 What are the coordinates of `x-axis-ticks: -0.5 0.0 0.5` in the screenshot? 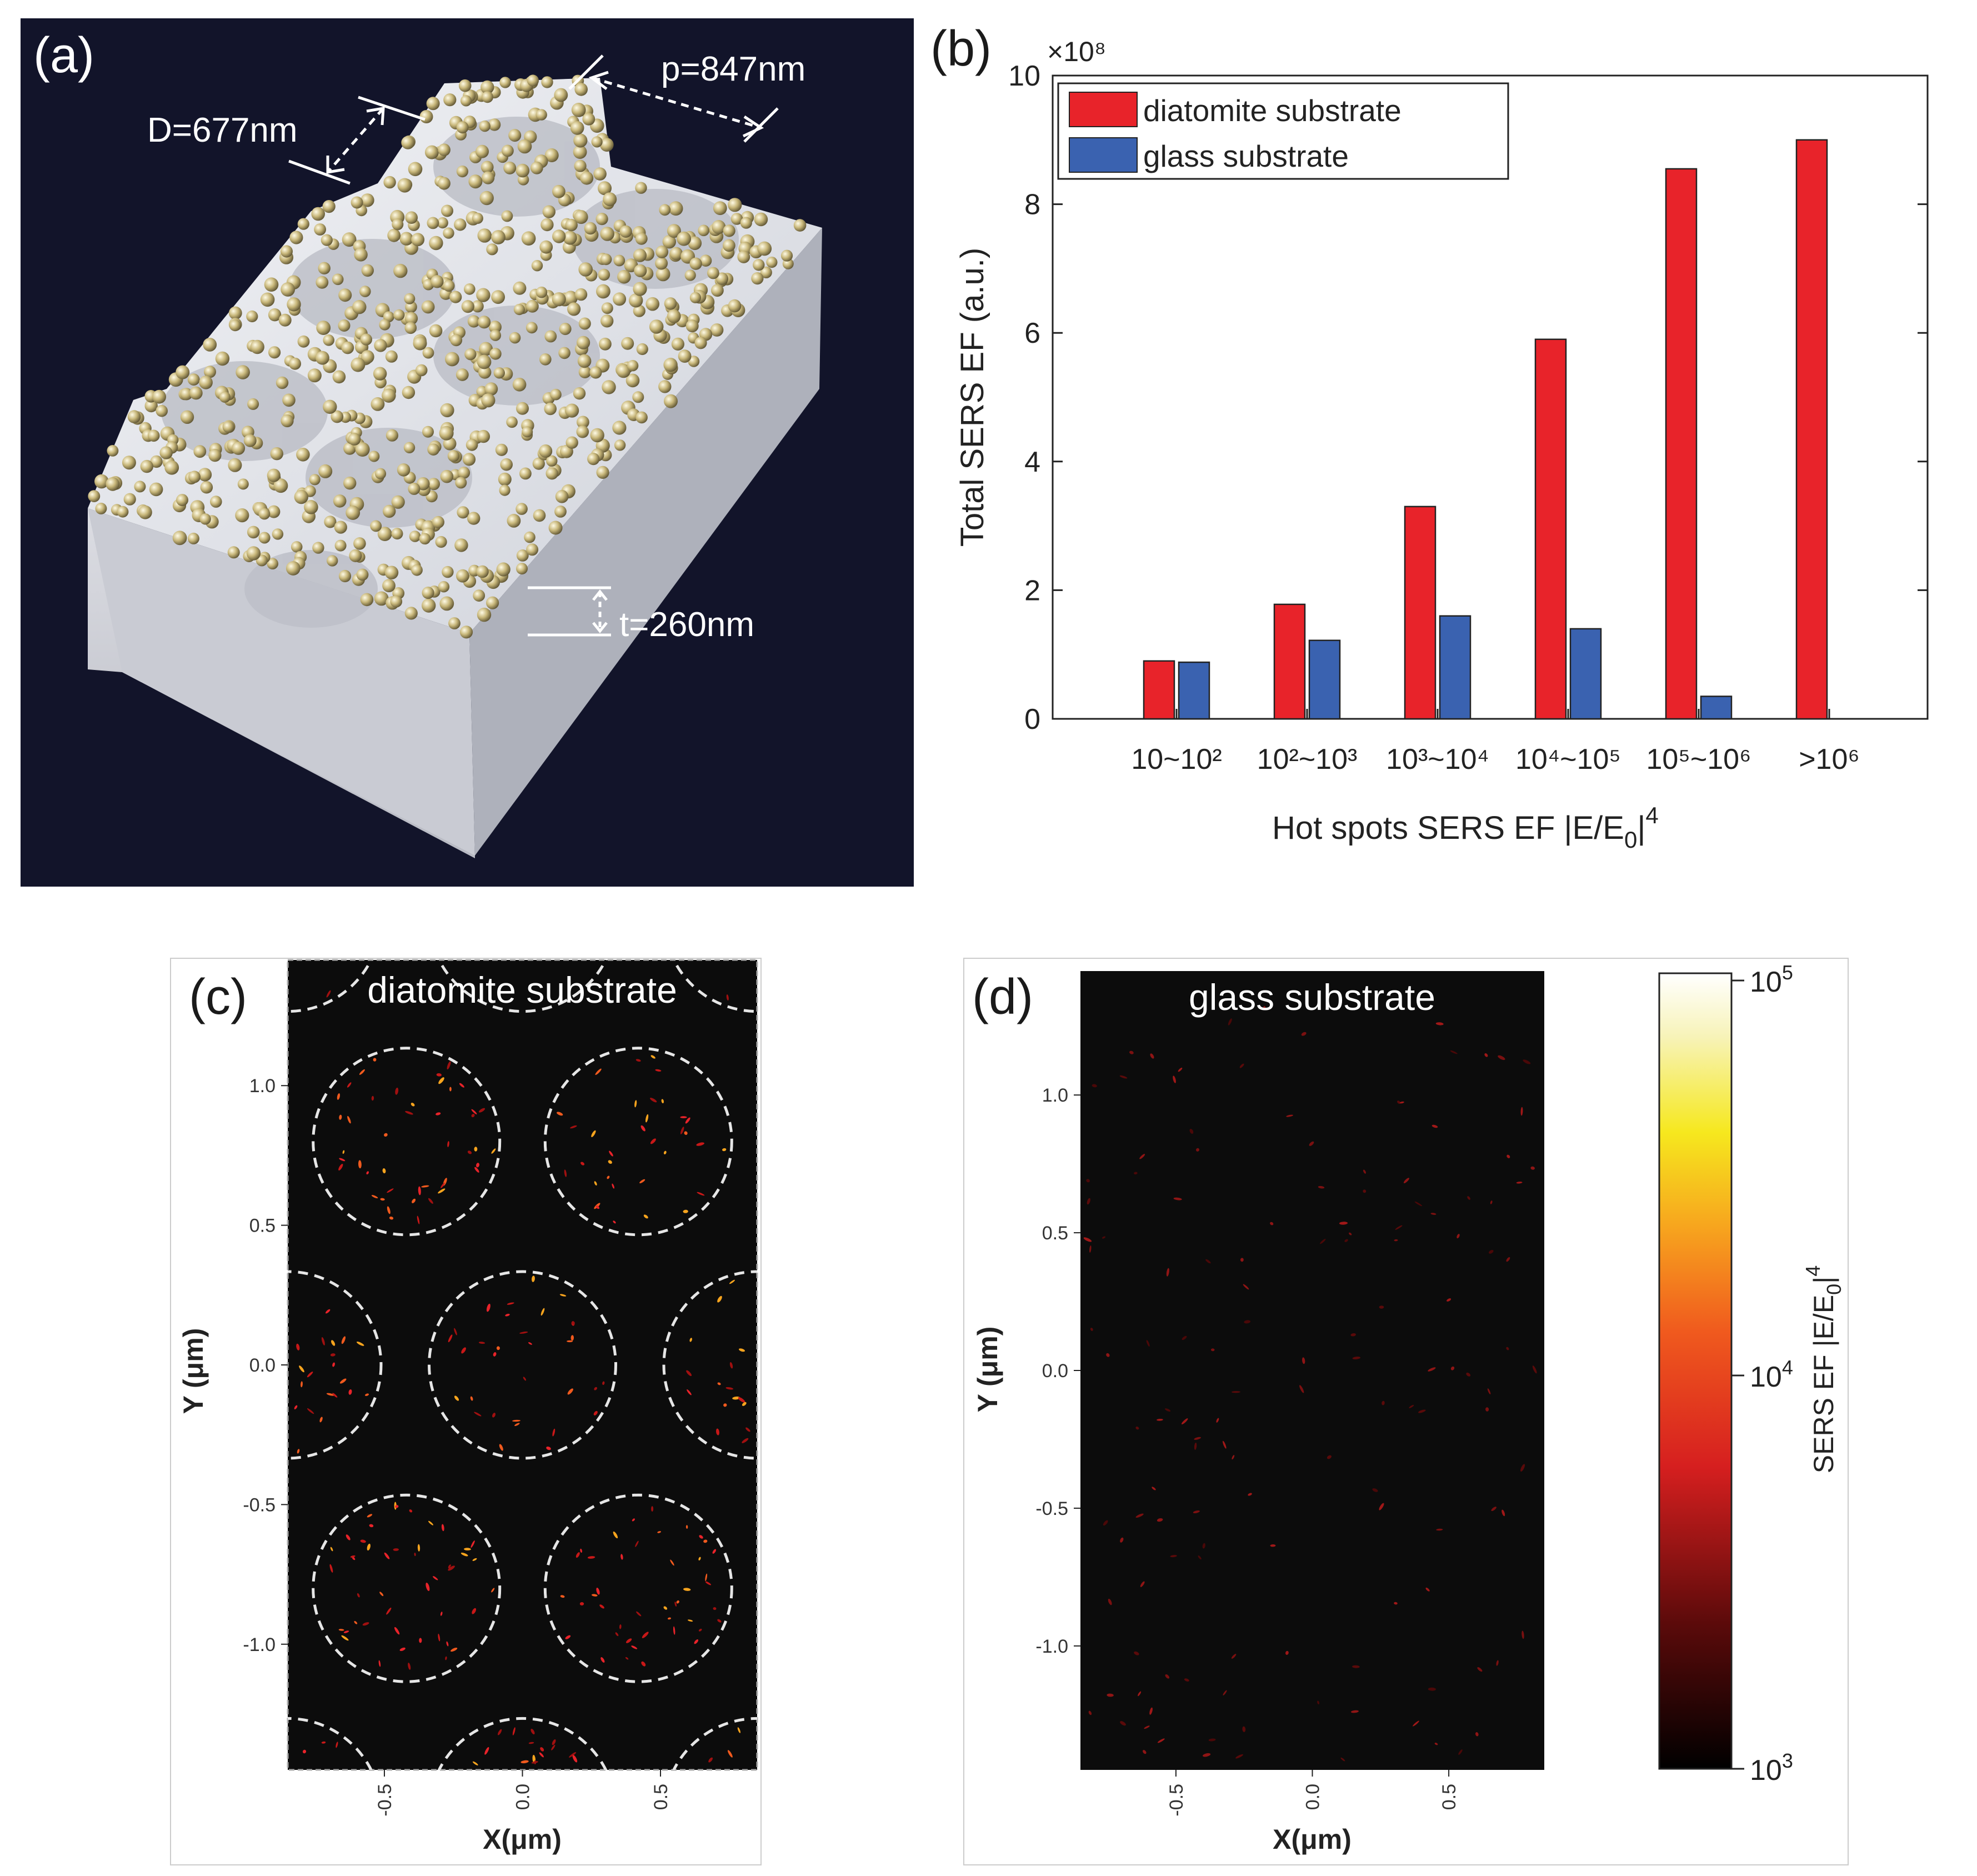 It's located at (1313, 1793).